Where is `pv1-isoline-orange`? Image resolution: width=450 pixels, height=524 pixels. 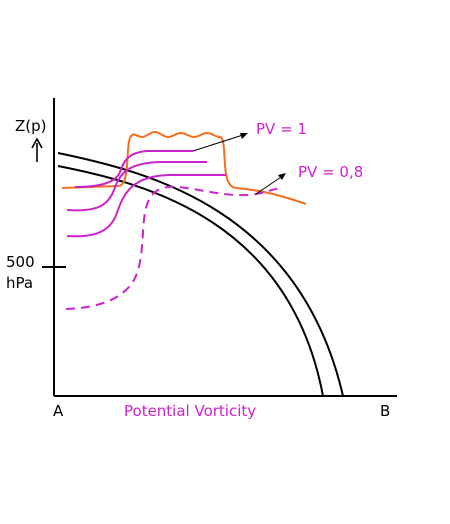
pv1-isoline-orange is located at coordinates (184, 167).